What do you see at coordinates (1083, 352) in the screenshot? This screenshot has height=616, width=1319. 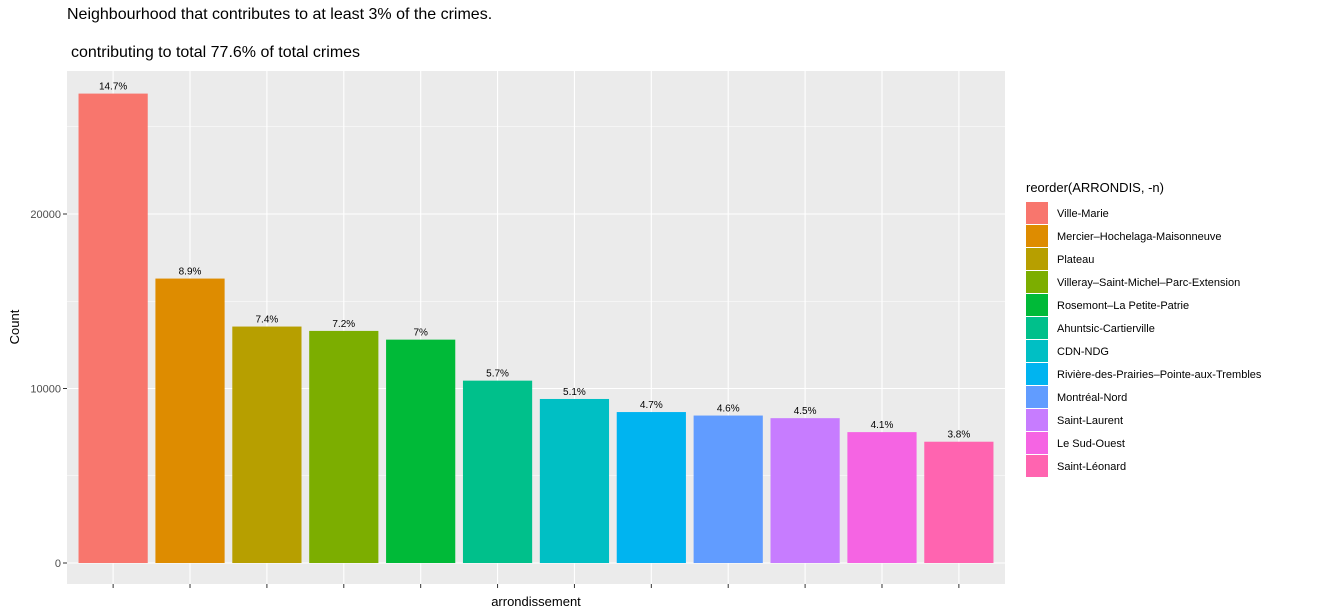 I see `legend-label: CDN-NDG` at bounding box center [1083, 352].